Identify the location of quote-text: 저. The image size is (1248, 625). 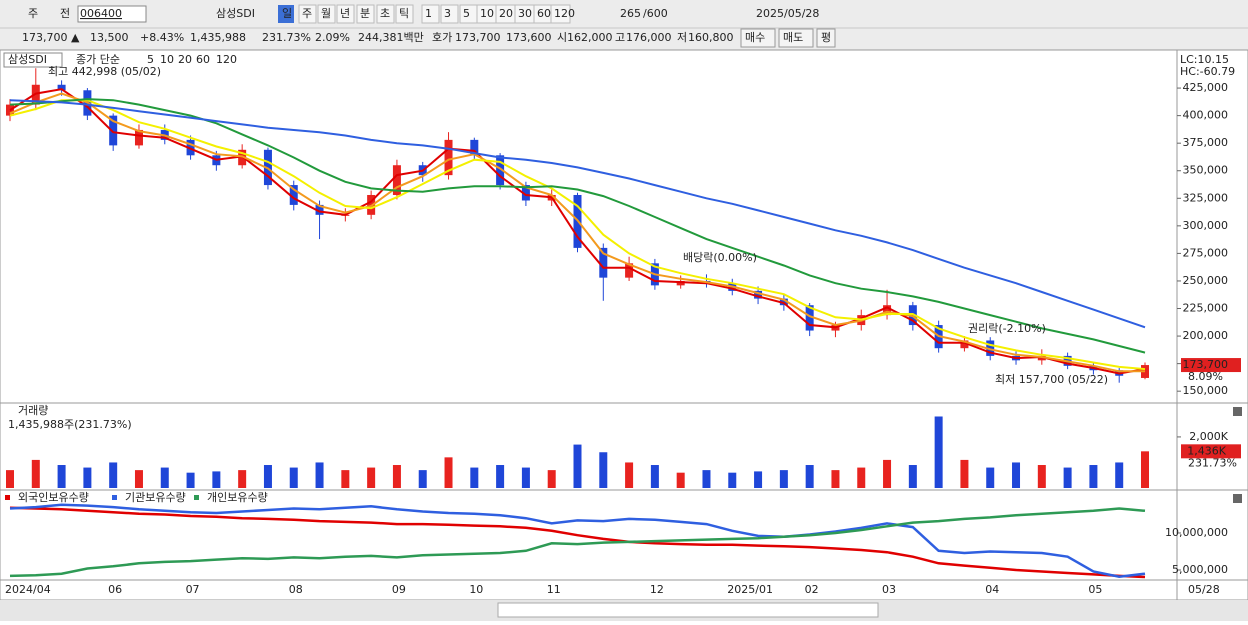
(682, 37).